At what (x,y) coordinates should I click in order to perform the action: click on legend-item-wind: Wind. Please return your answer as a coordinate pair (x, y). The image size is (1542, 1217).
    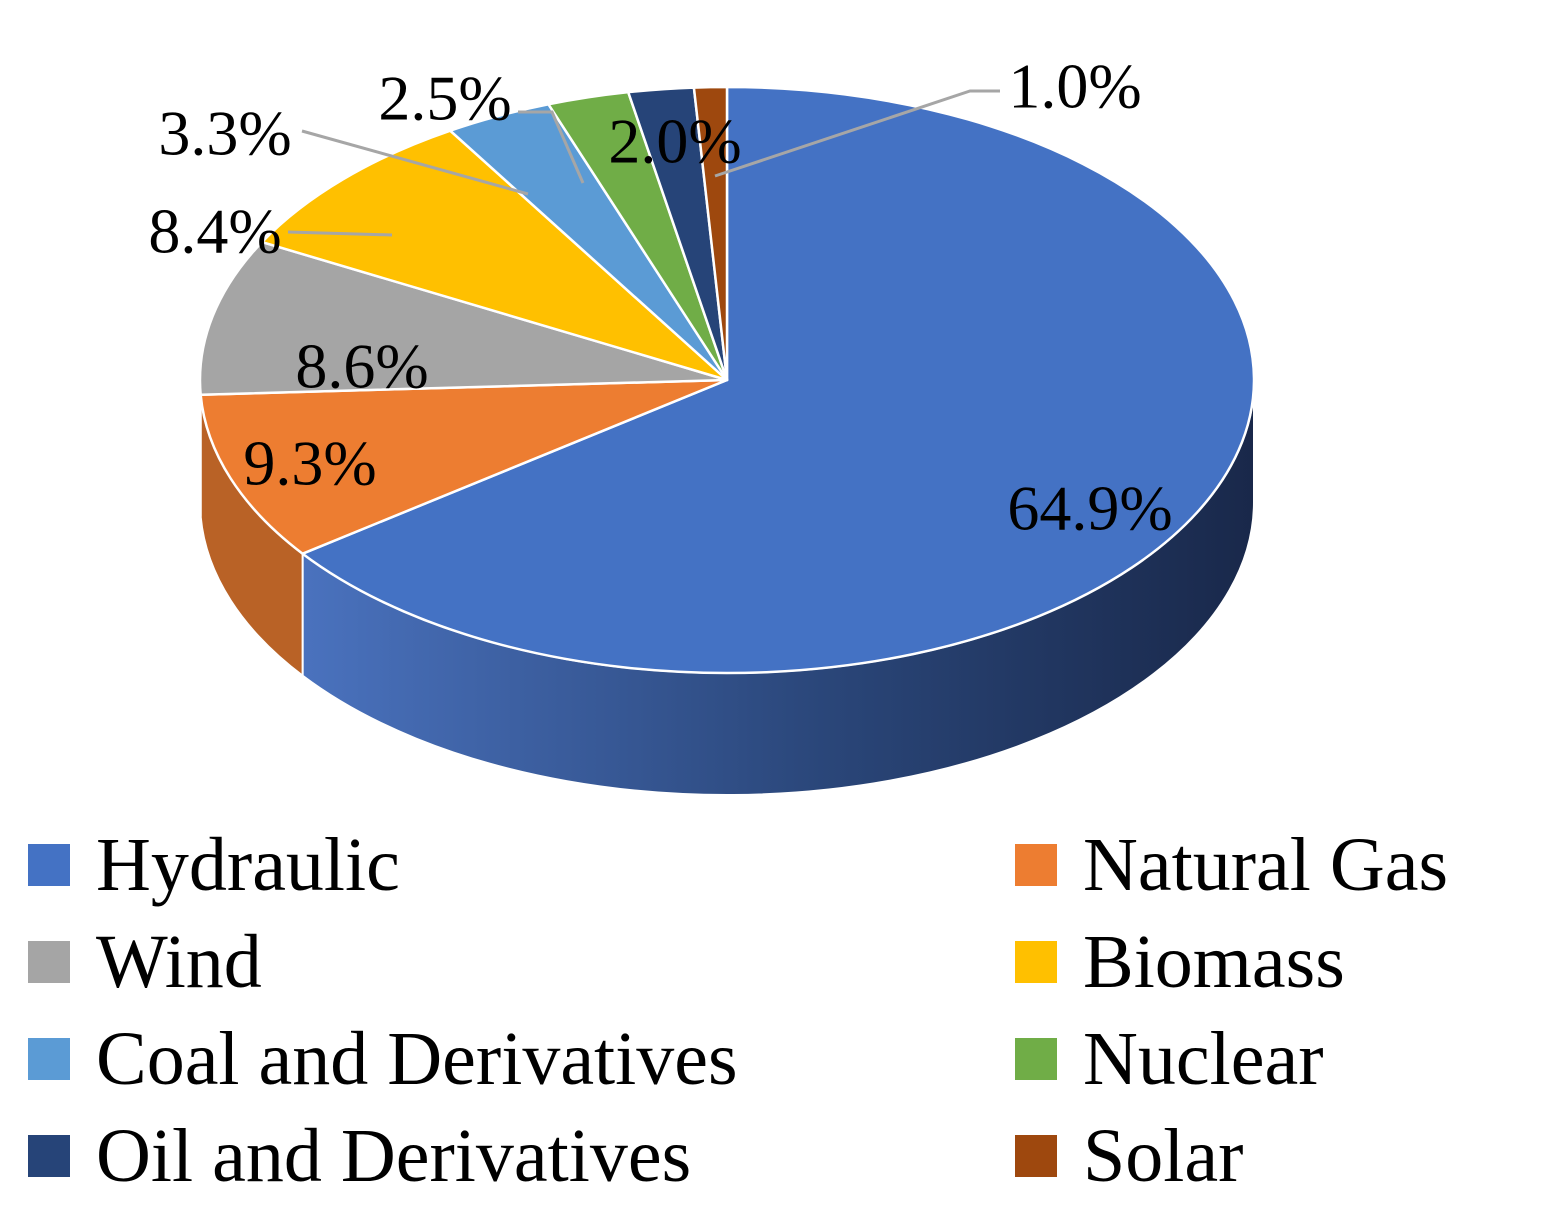
    Looking at the image, I should click on (145, 962).